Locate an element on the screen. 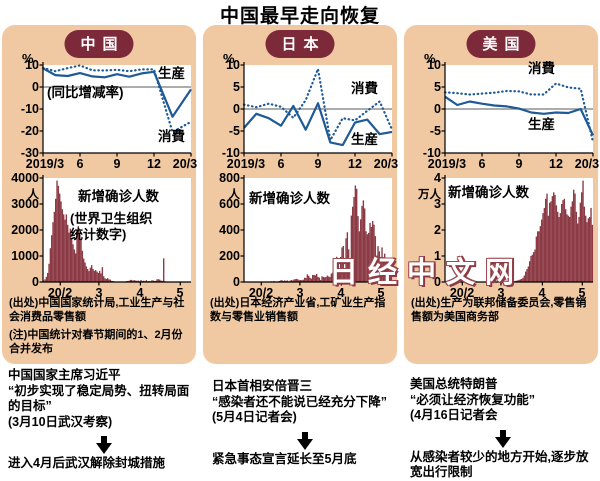  us-bar-chart: 4 3 2 1 0 万人 20/2 3 4 5 is located at coordinates (501, 236).